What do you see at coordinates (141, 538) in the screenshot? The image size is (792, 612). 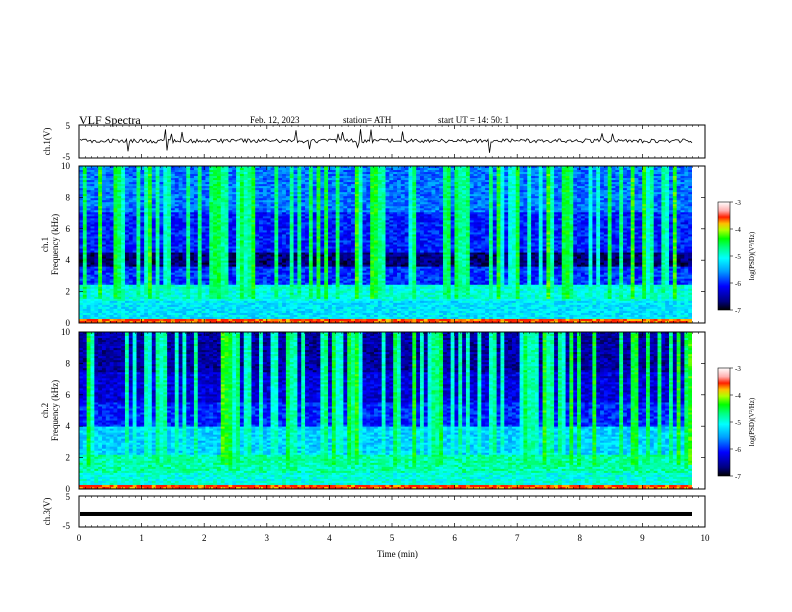 I see `x-tick-label: 1` at bounding box center [141, 538].